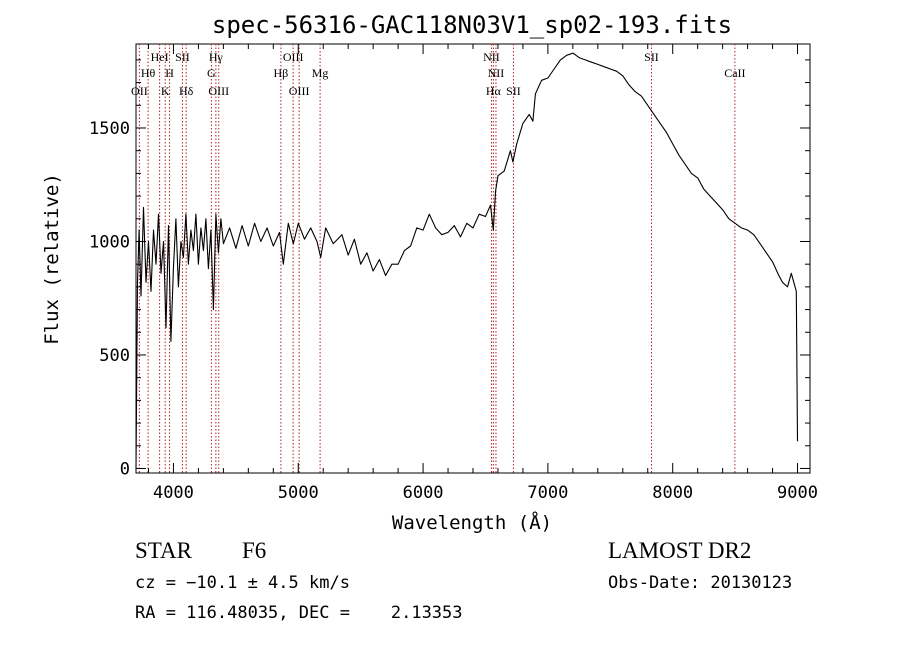 This screenshot has width=900, height=649. Describe the element at coordinates (169, 73) in the screenshot. I see `line-label: H` at that location.